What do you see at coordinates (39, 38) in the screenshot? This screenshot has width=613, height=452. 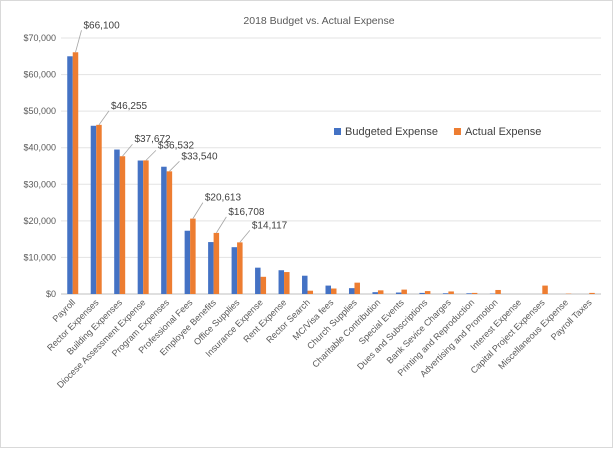 I see `y-tick-label: $70,000` at bounding box center [39, 38].